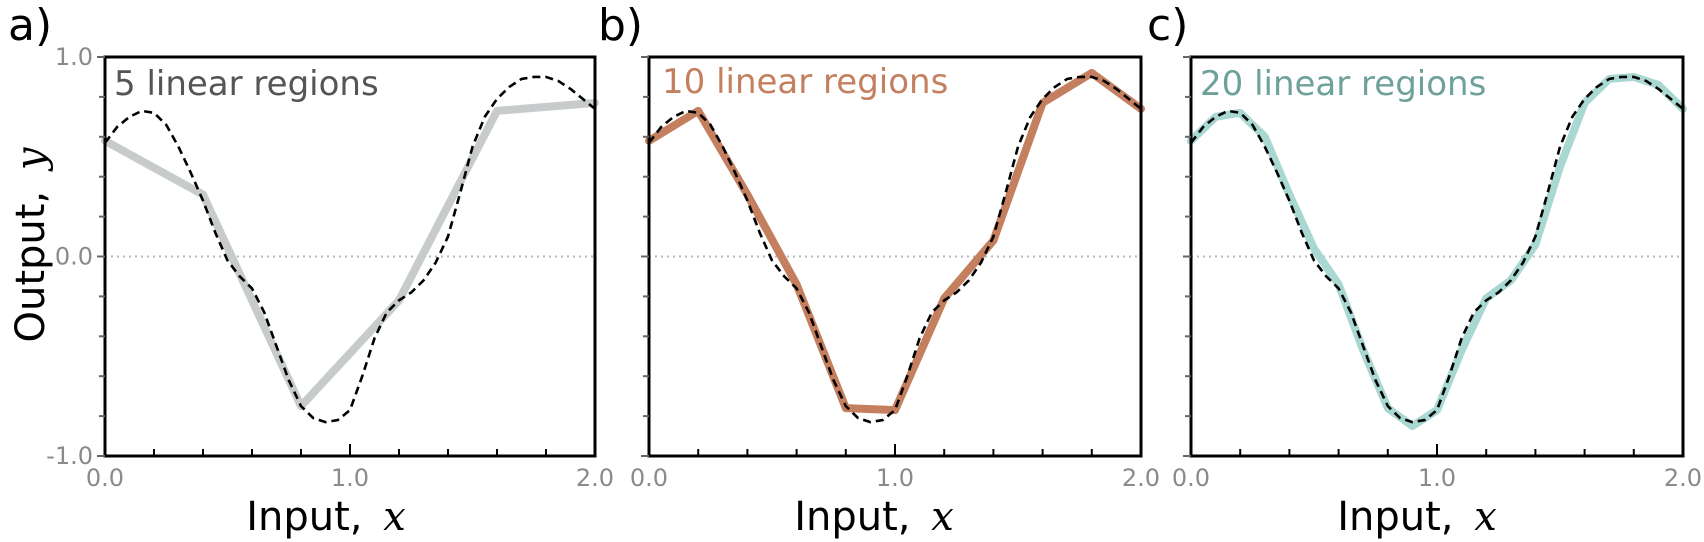  Describe the element at coordinates (69, 456) in the screenshot. I see `y-tick-label: -1.0` at that location.